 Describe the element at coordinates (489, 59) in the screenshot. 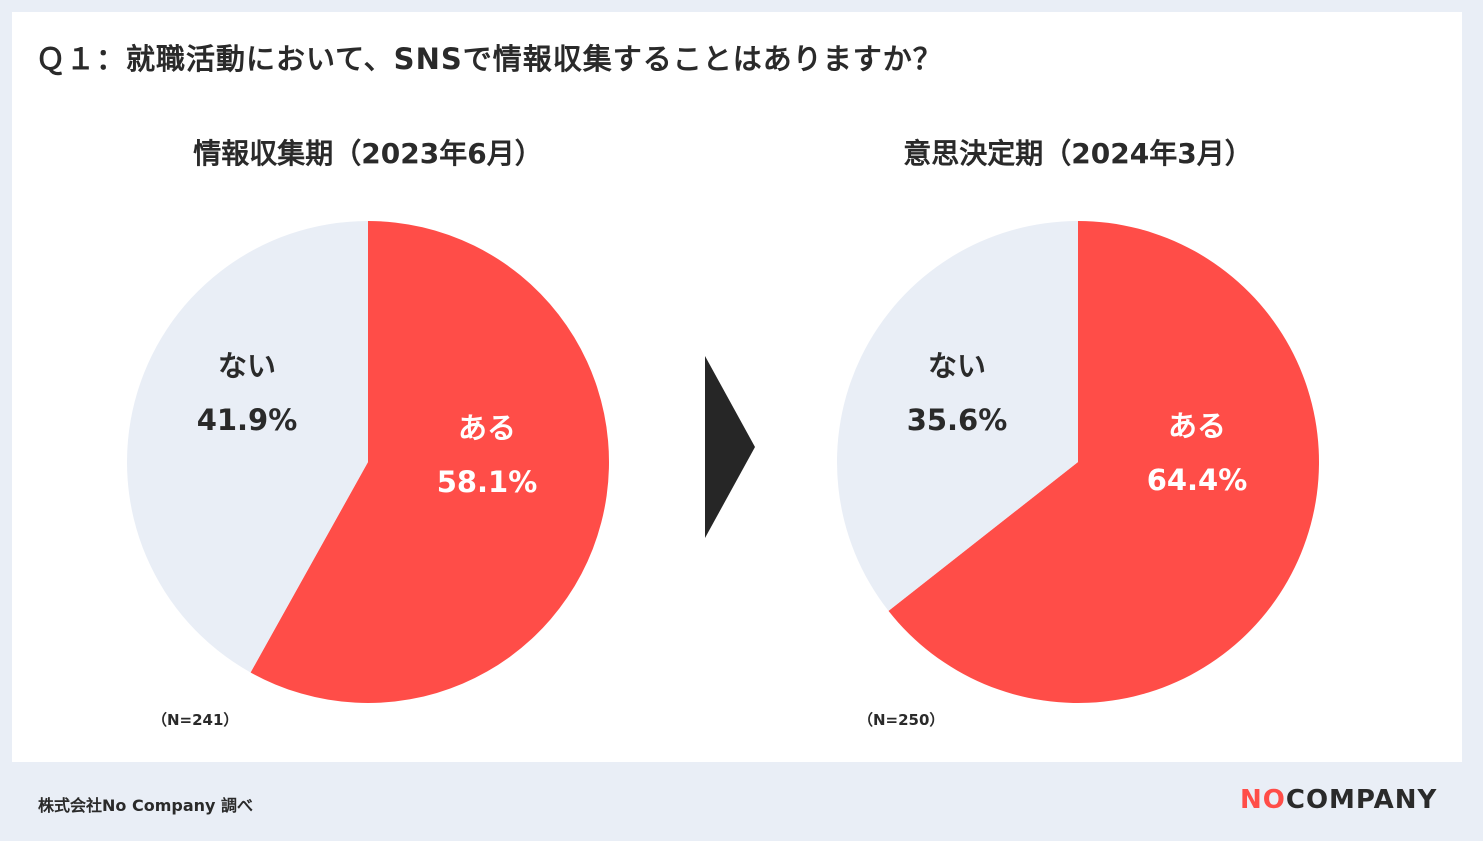

I see `question-title: Ｑ１：就職活動において、SNSで情報収集することはありますか？` at that location.